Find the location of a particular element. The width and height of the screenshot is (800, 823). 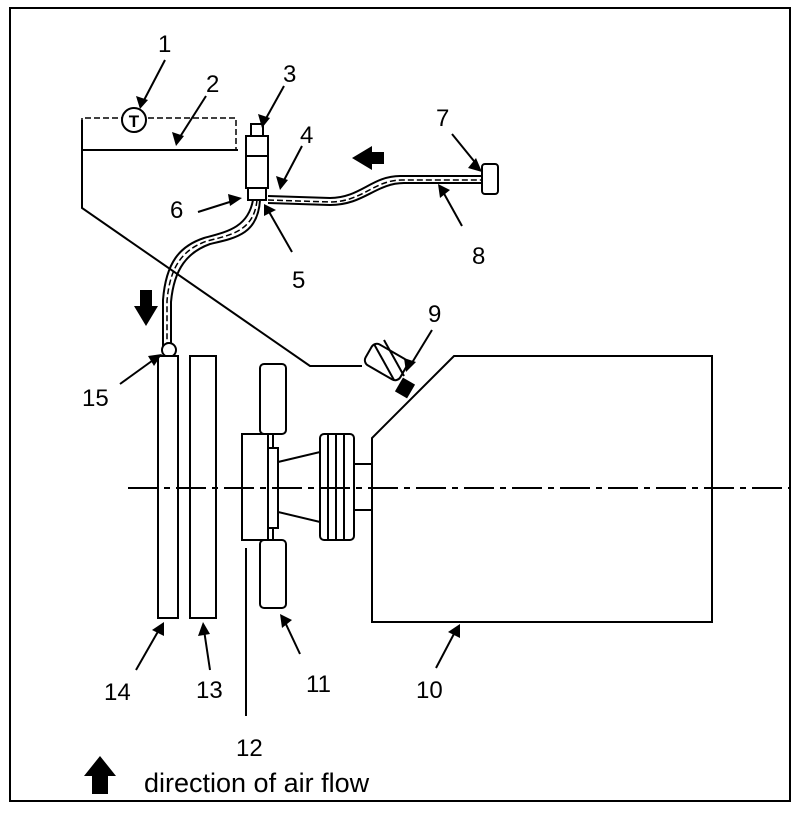

label-15: 15 is located at coordinates (95, 398).